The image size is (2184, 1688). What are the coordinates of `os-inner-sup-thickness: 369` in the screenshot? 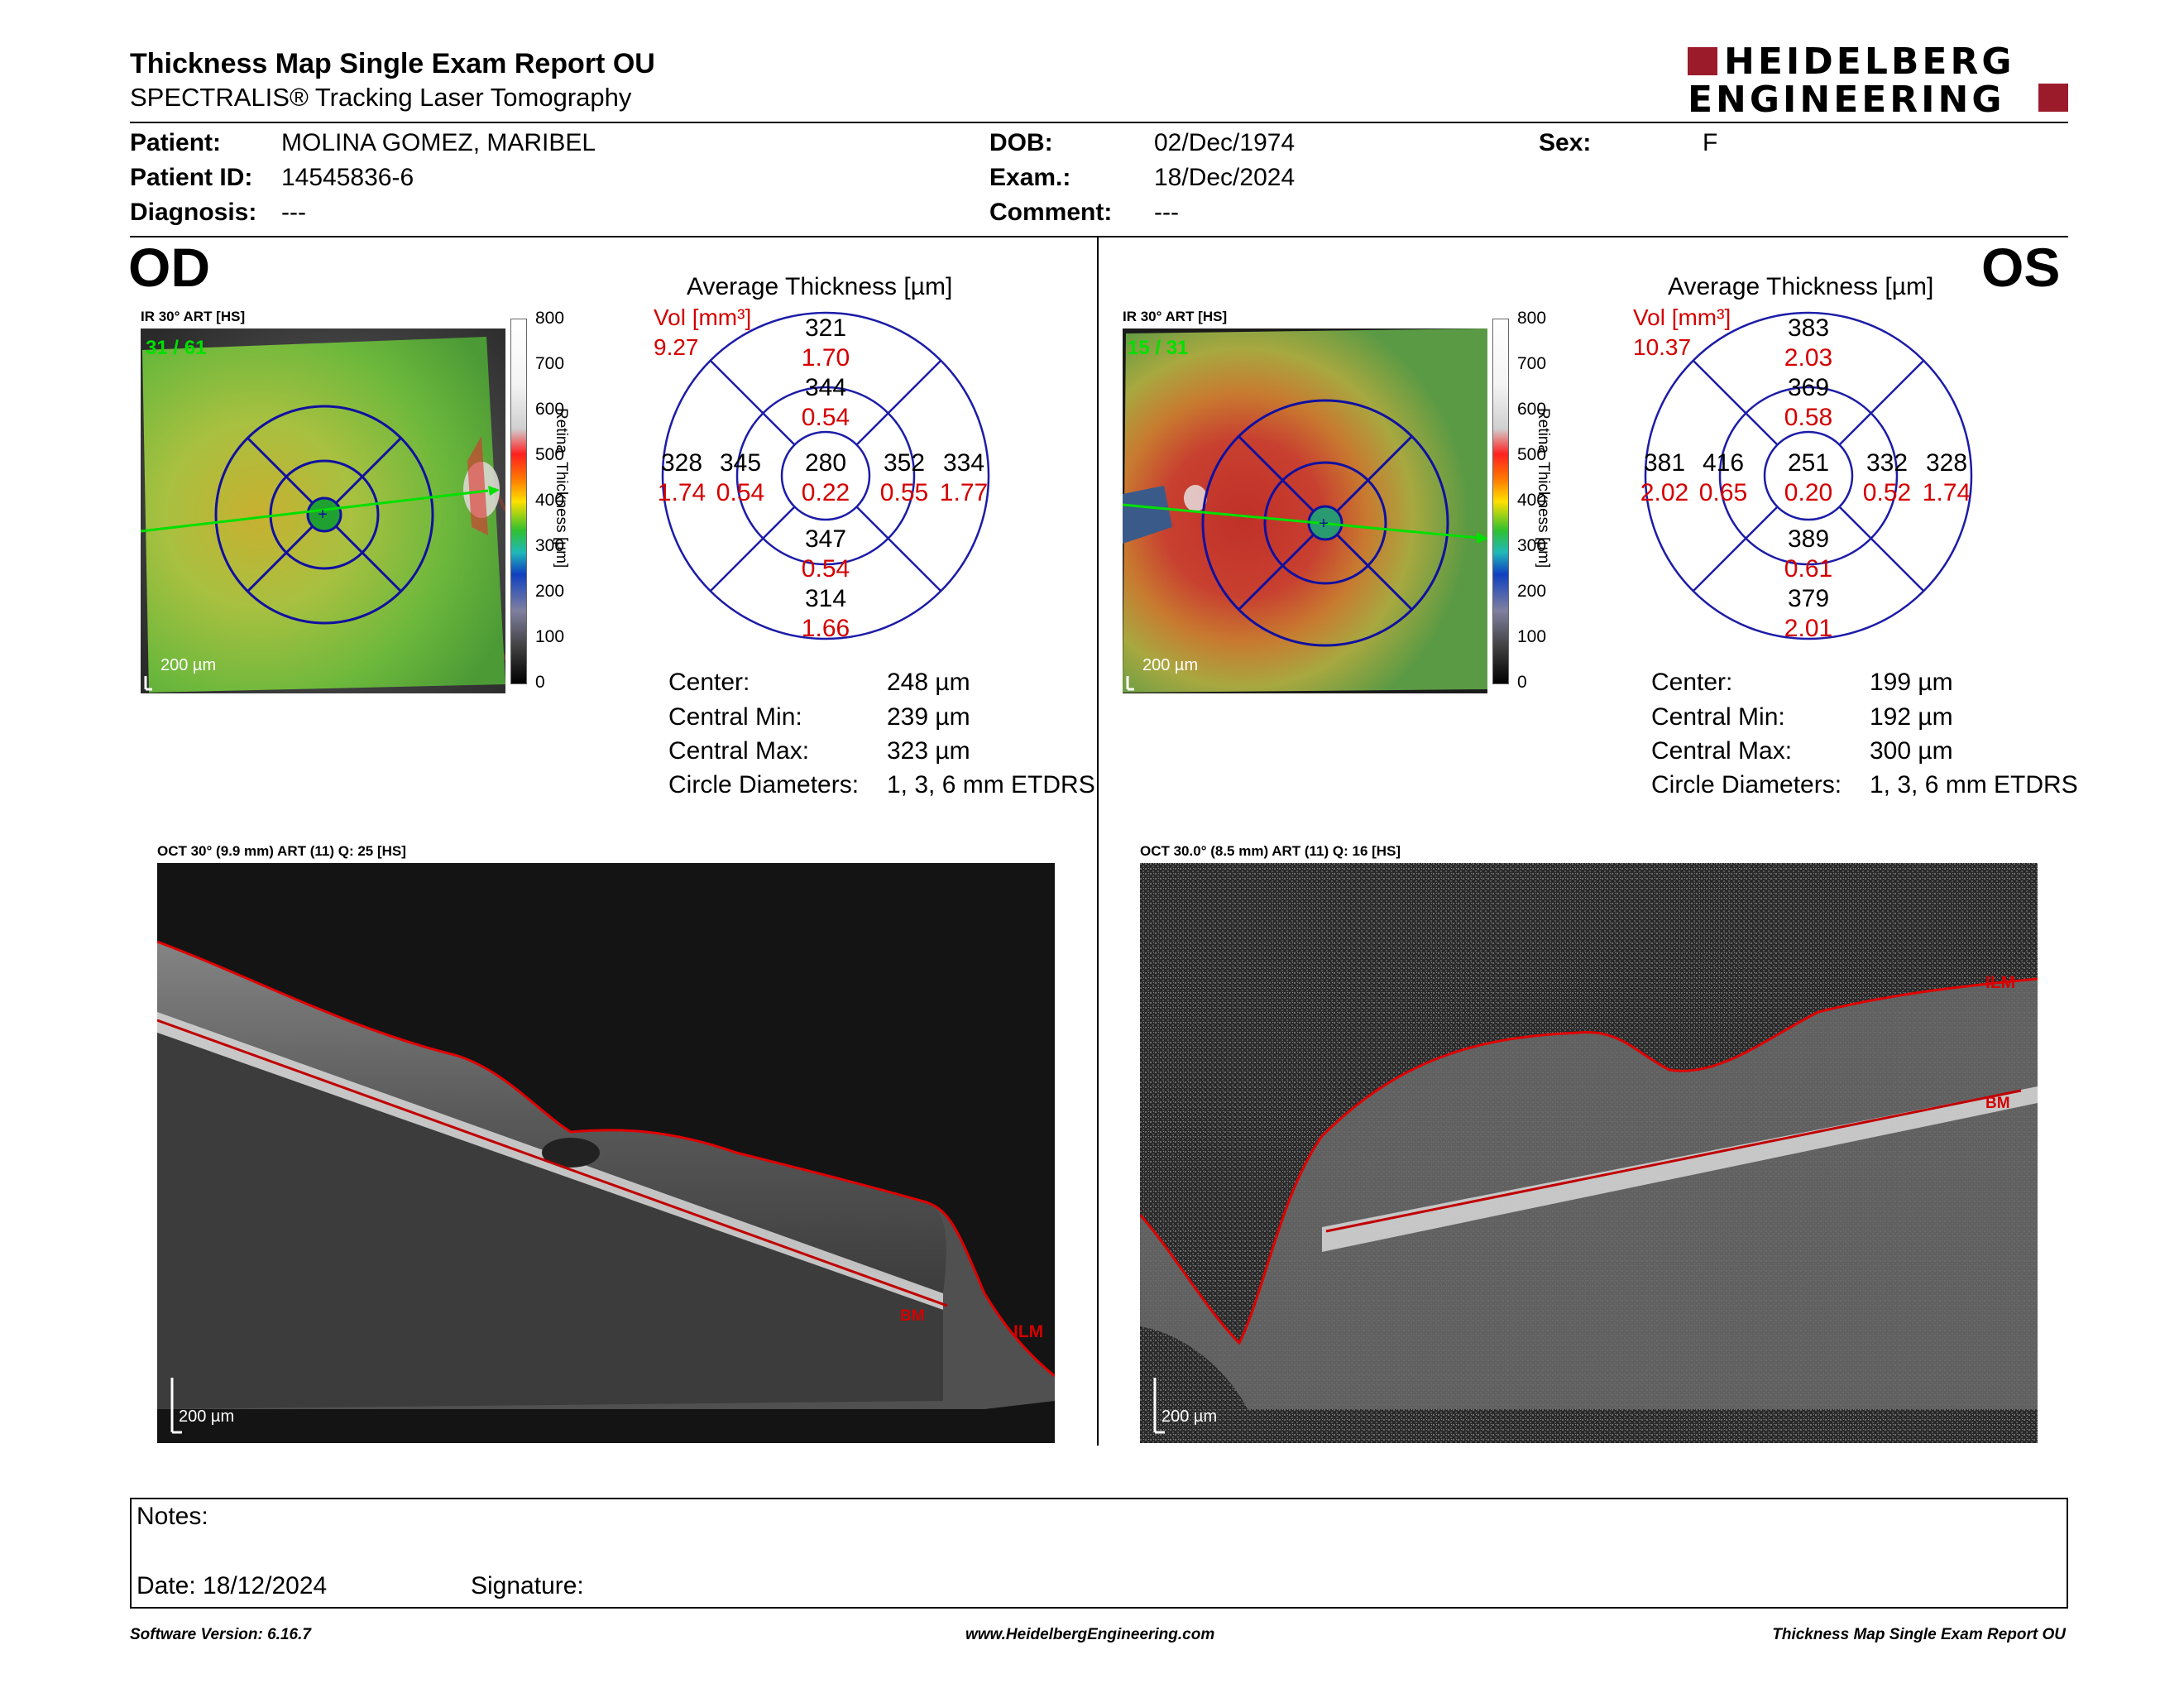 It's located at (1808, 387).